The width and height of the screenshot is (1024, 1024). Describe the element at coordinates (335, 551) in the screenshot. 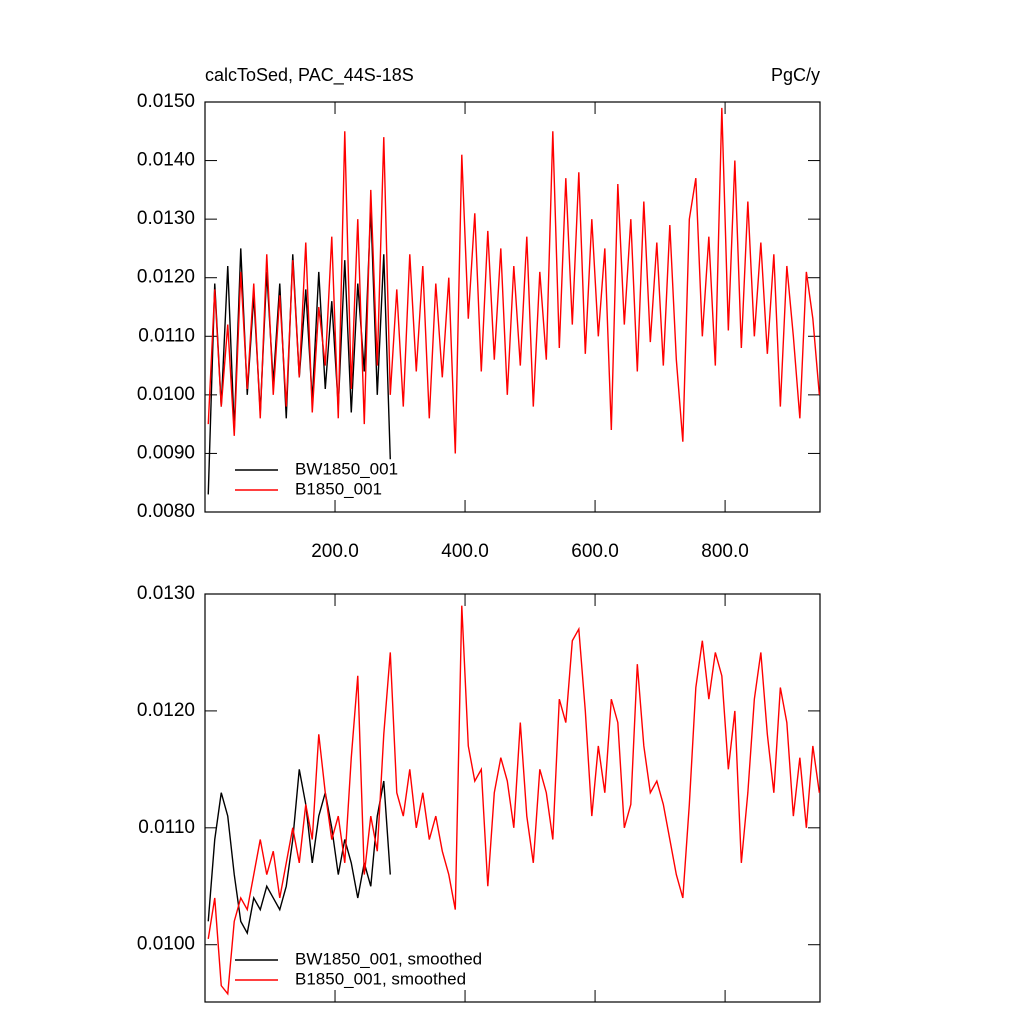

I see `x-tick-label: 200.0` at that location.